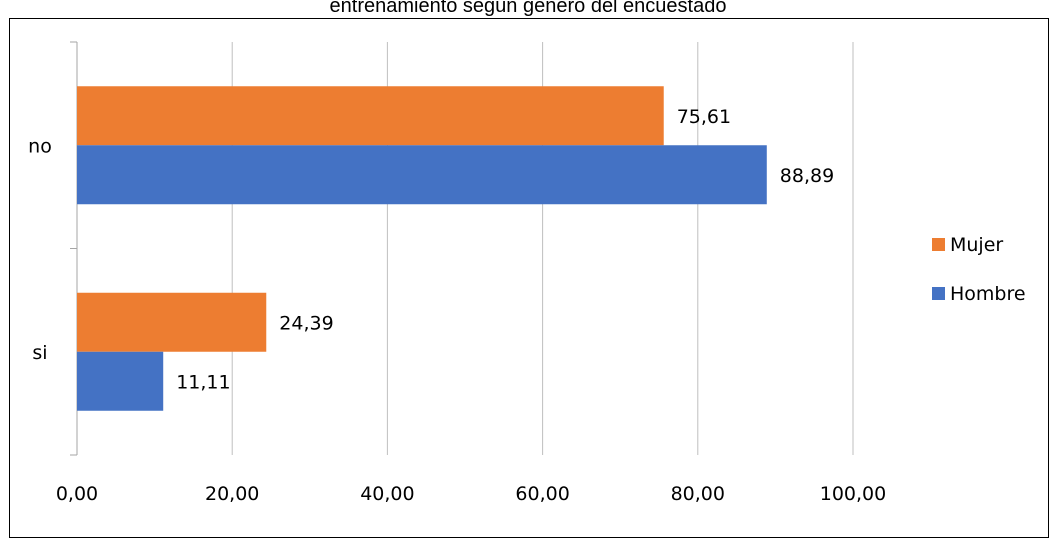  What do you see at coordinates (387, 494) in the screenshot?
I see `x-tick-label: 40,00` at bounding box center [387, 494].